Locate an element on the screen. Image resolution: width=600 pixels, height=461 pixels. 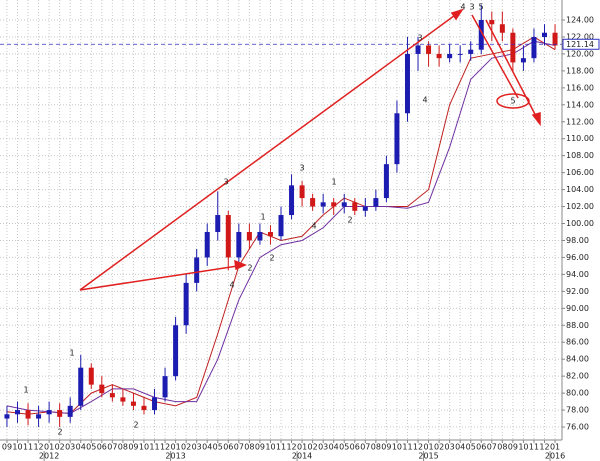
y-tick-label: 94.00 is located at coordinates (577, 274).